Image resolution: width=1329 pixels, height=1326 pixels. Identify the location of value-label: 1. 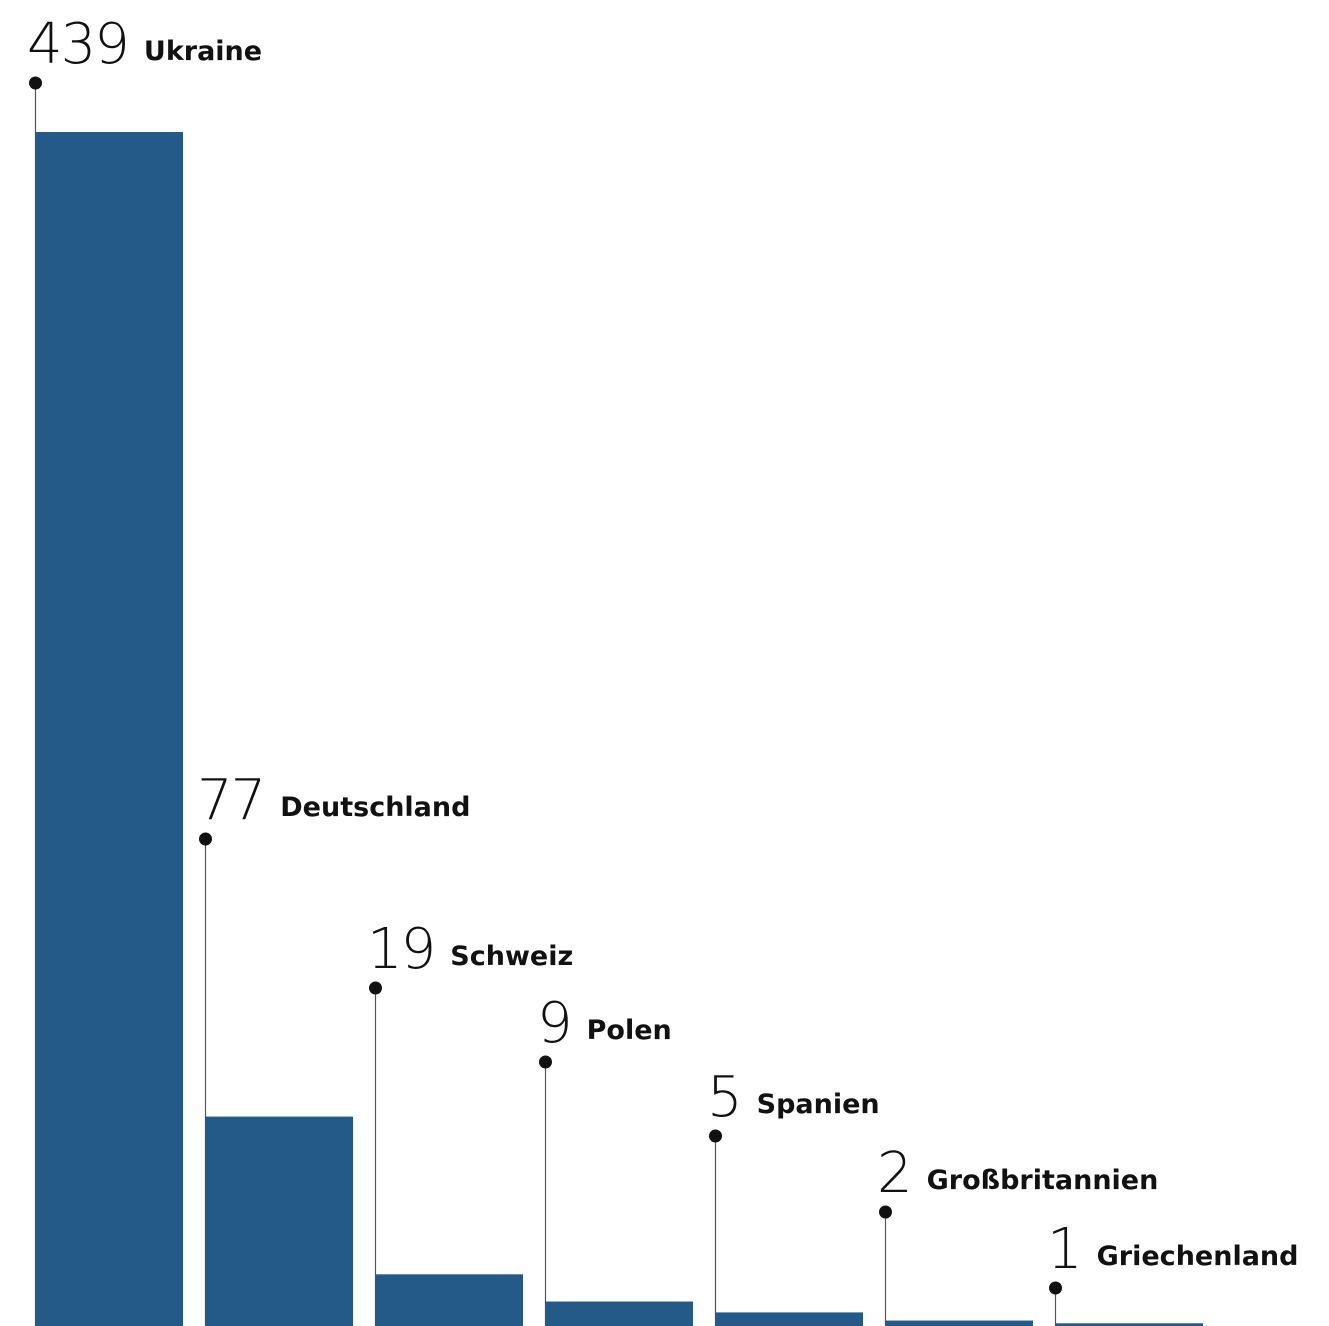
(1064, 1249).